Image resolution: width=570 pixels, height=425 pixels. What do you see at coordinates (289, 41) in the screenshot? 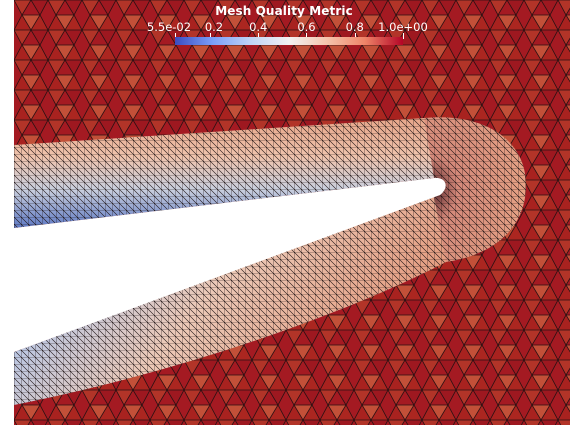
I see `legend-colorbar` at bounding box center [289, 41].